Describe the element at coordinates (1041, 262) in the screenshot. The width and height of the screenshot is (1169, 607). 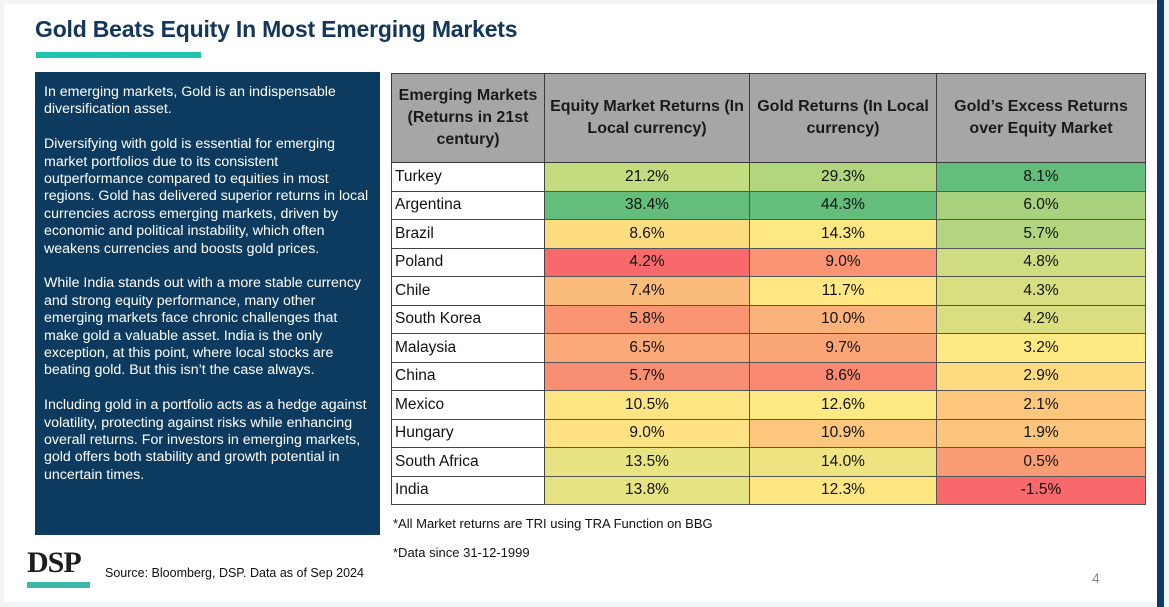
I see `cell-excess-return: 4.8%` at that location.